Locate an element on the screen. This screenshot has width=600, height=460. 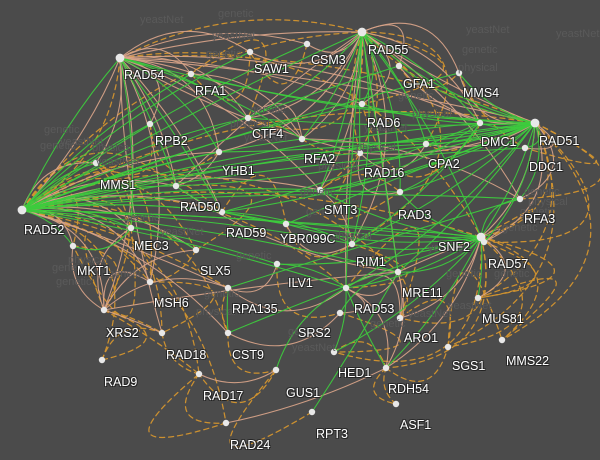
node-RFA2 is located at coordinates (302, 139).